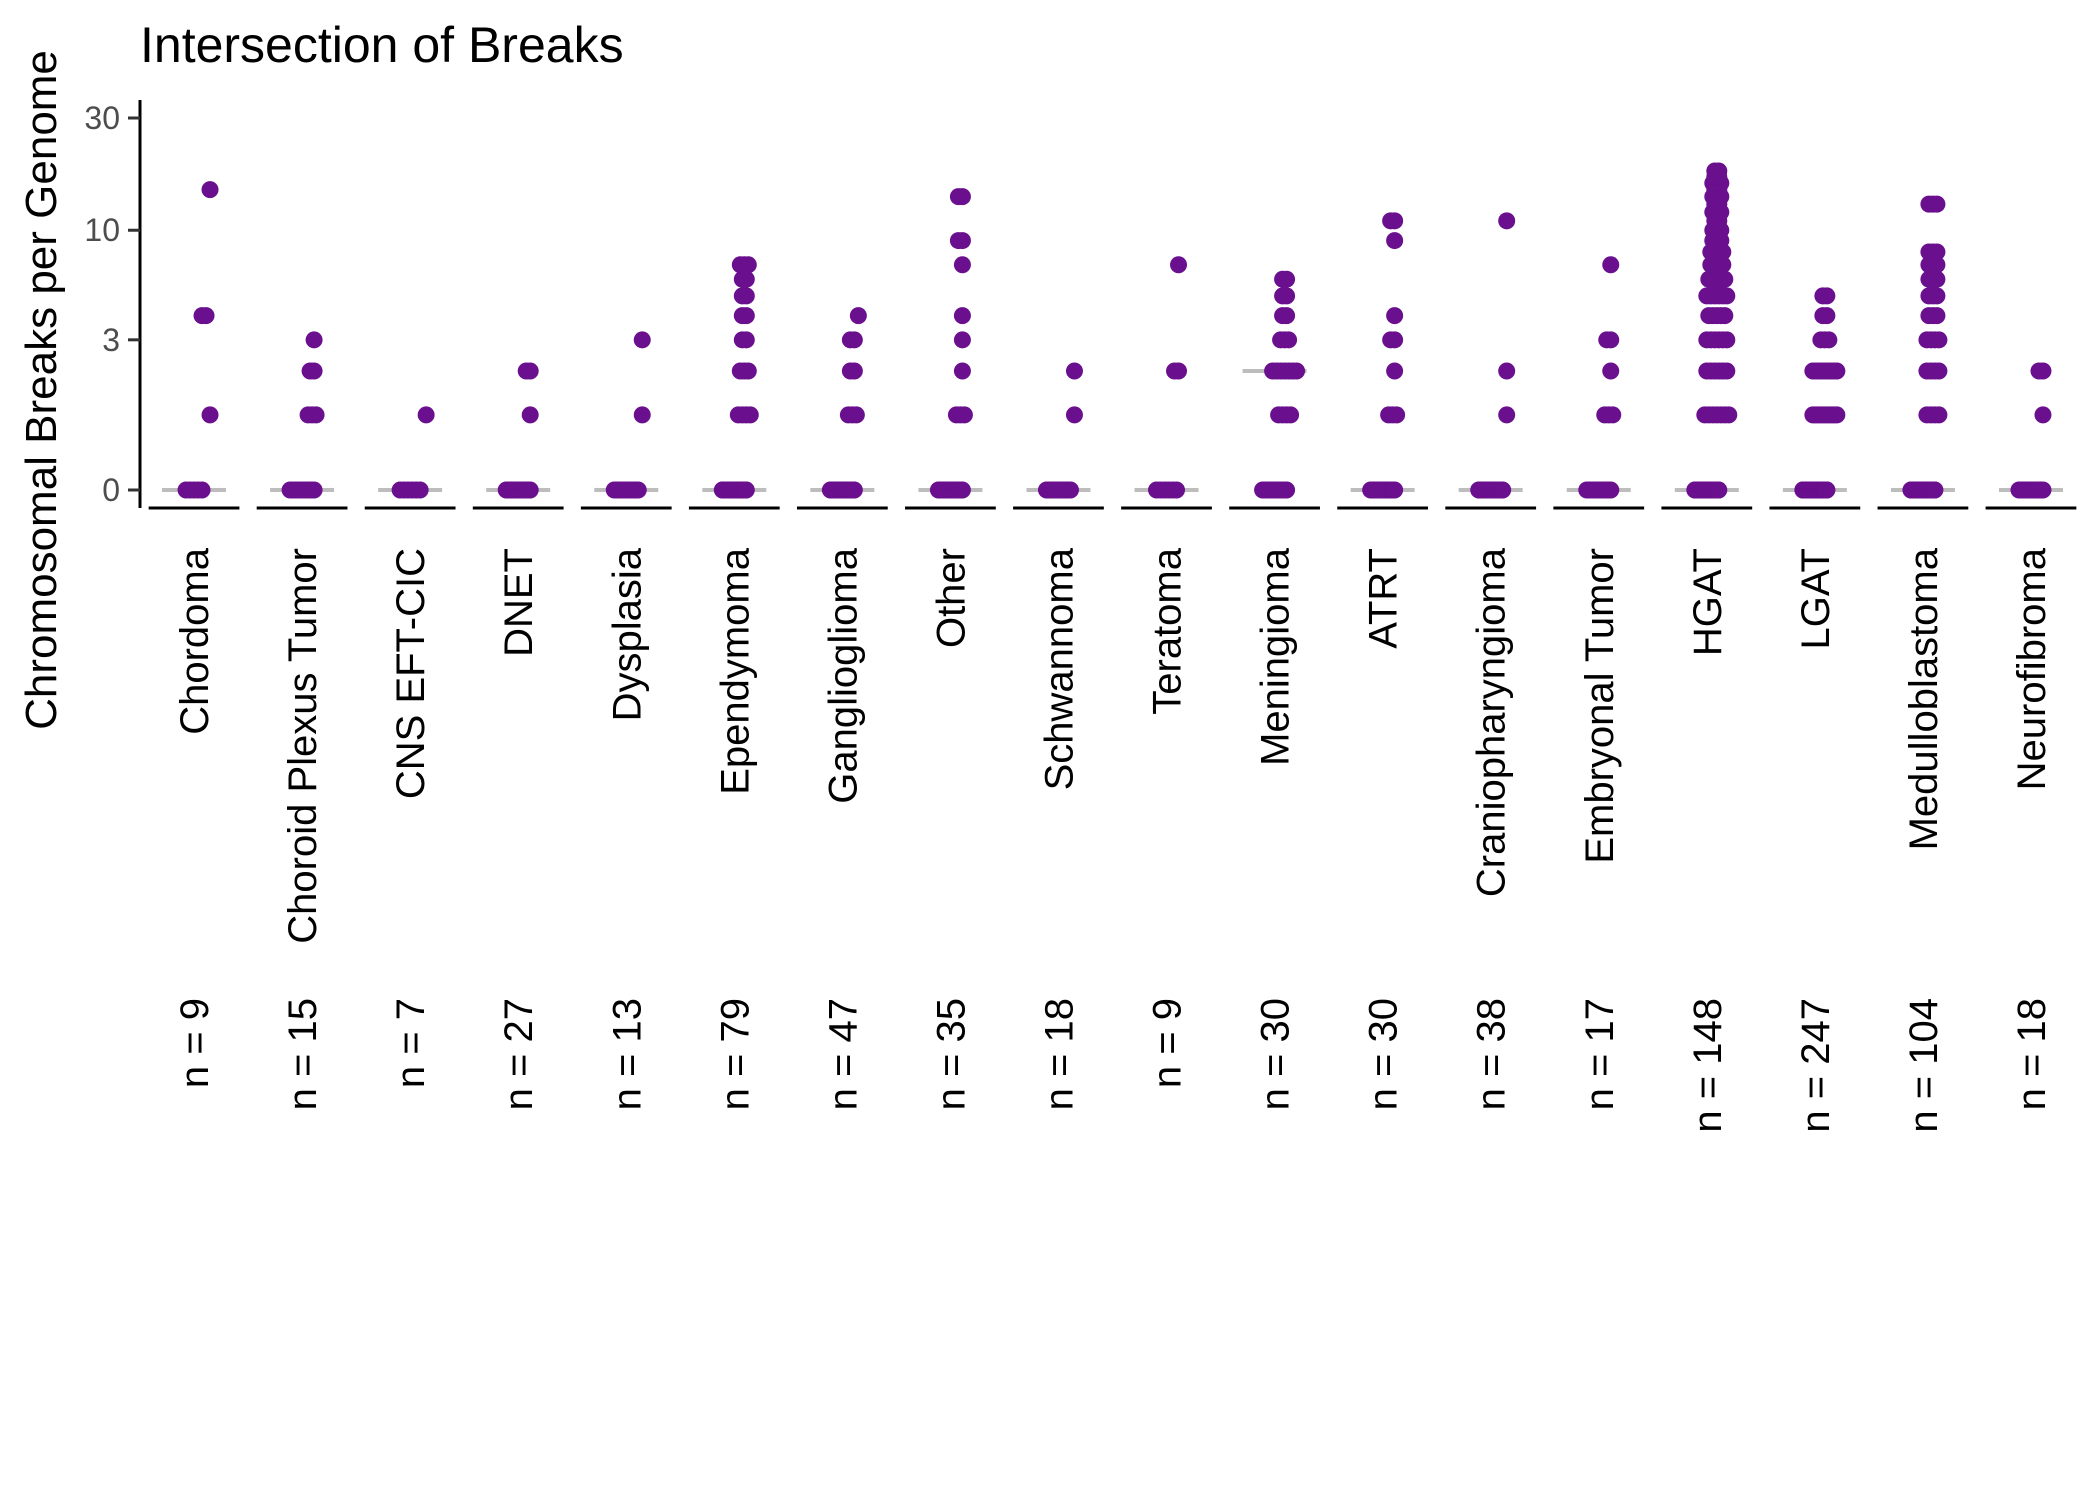 This screenshot has width=2100, height=1499. I want to click on y-tick-label: 3, so click(111, 340).